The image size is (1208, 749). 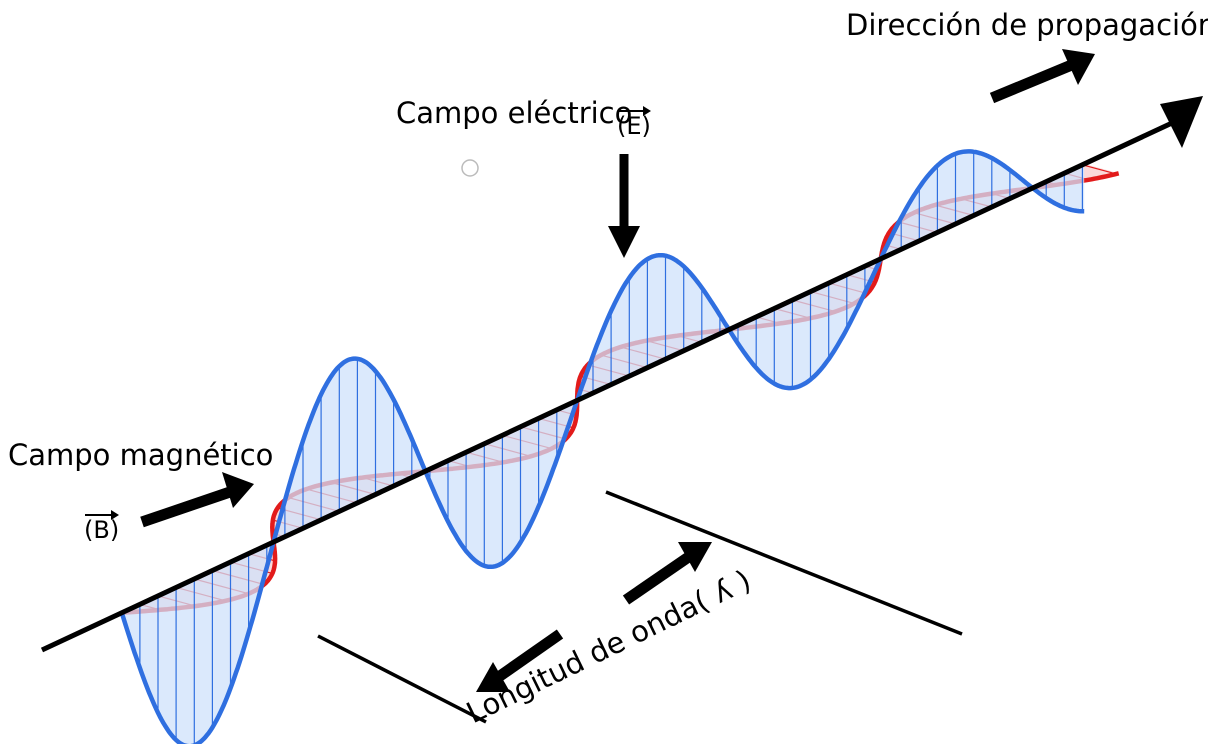 I want to click on direction-label: Dirección de propagación, so click(x=1027, y=25).